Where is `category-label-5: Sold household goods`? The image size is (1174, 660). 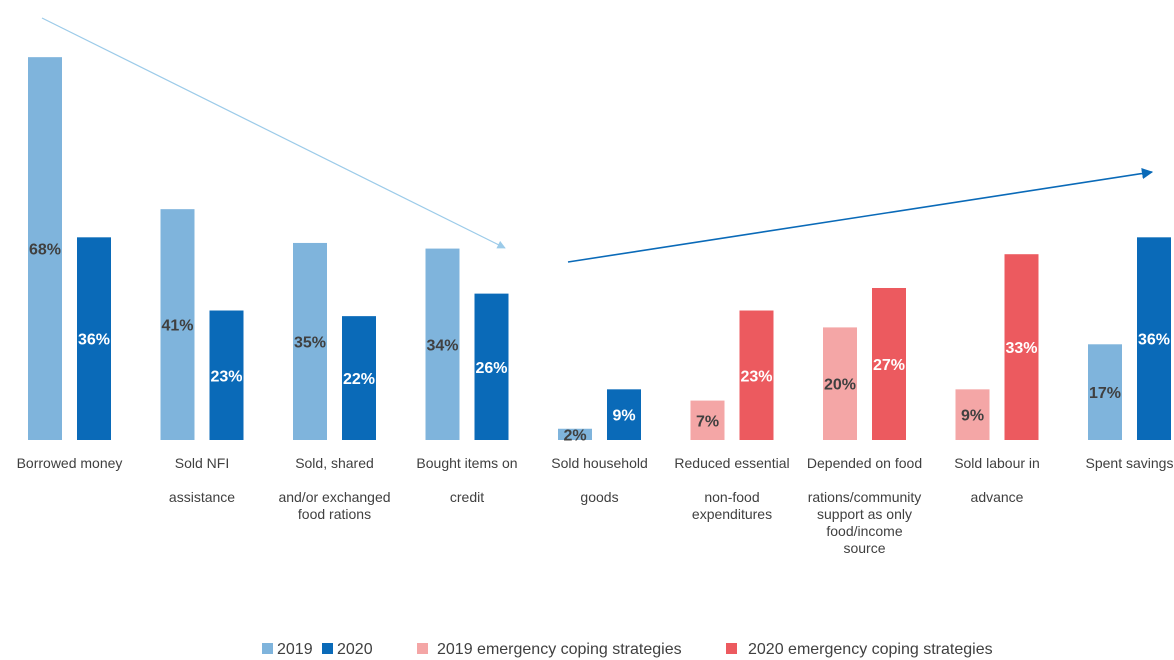 category-label-5: Sold household goods is located at coordinates (599, 480).